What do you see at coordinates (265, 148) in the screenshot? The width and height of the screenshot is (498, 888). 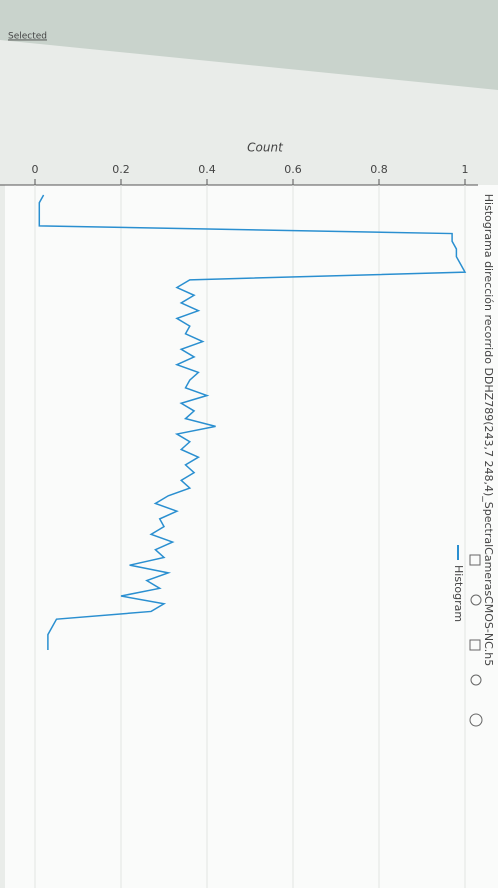 I see `y-axis-label: Count` at bounding box center [265, 148].